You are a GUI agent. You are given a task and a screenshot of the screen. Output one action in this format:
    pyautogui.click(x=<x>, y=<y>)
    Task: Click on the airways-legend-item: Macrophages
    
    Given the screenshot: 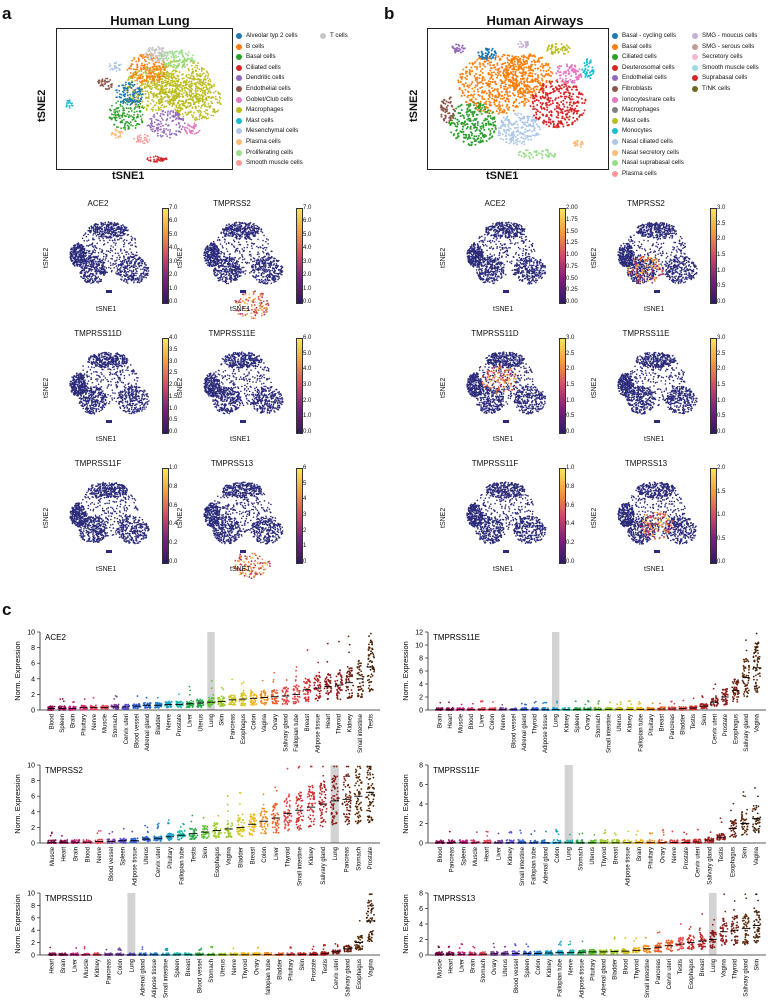 What is the action you would take?
    pyautogui.click(x=636, y=110)
    